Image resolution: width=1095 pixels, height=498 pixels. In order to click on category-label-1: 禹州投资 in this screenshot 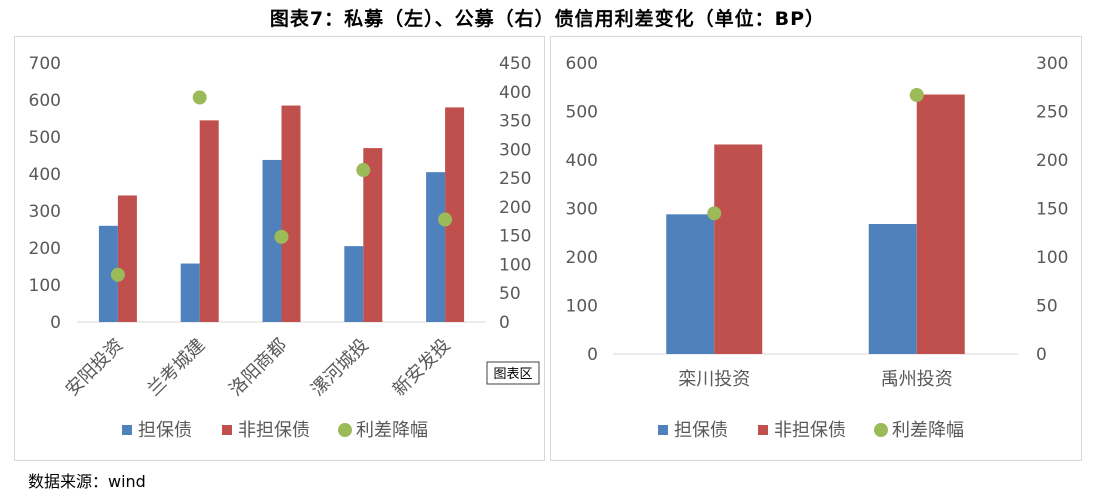, I will do `click(917, 379)`.